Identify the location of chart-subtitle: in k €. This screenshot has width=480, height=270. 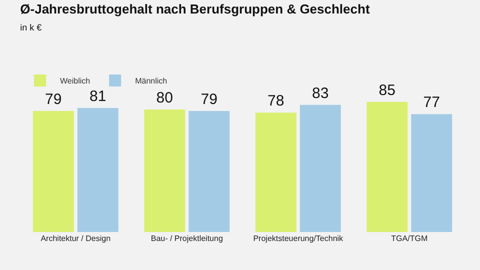
(31, 27).